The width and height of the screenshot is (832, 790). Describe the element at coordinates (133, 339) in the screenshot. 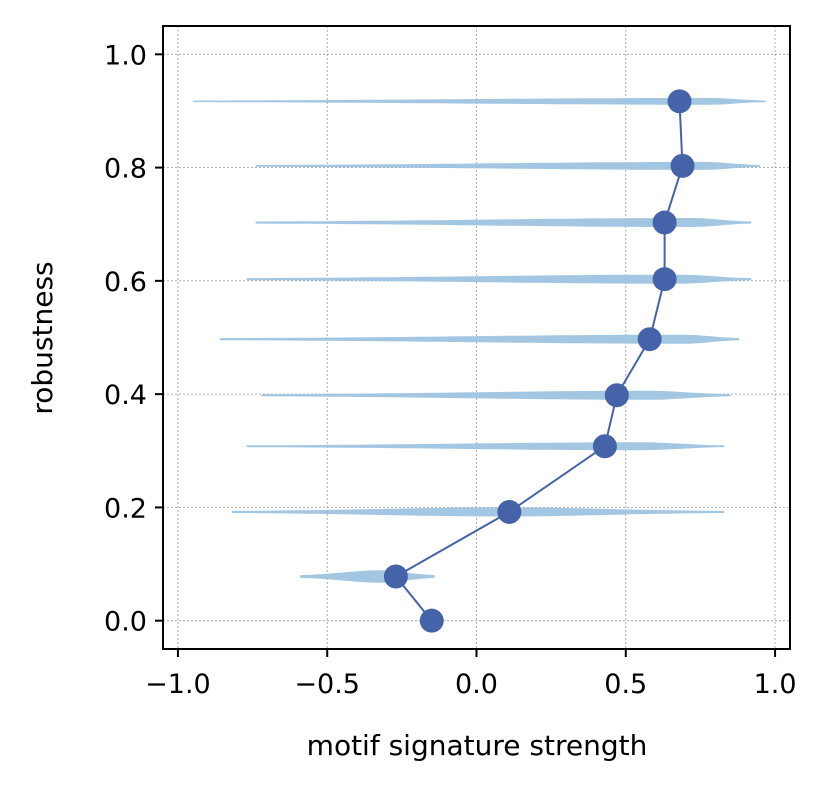

I see `y-axis-ticks: 0.0 0.2 0.4 0.6 0.8 1.0` at that location.